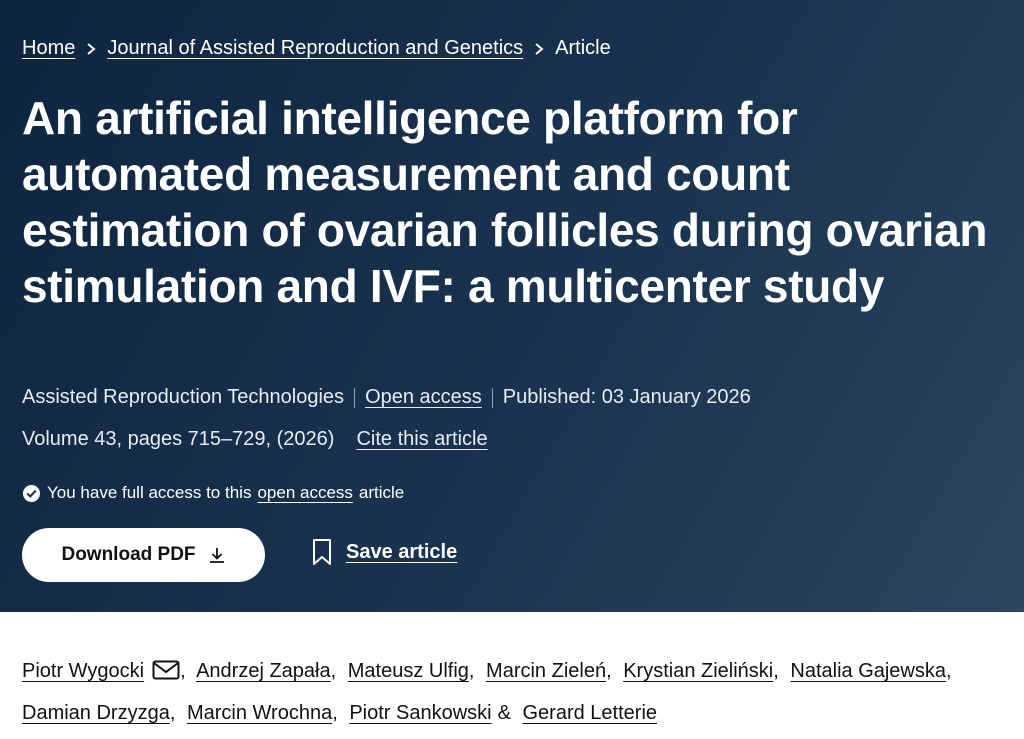 The height and width of the screenshot is (739, 1024). I want to click on access-text: article, so click(381, 492).